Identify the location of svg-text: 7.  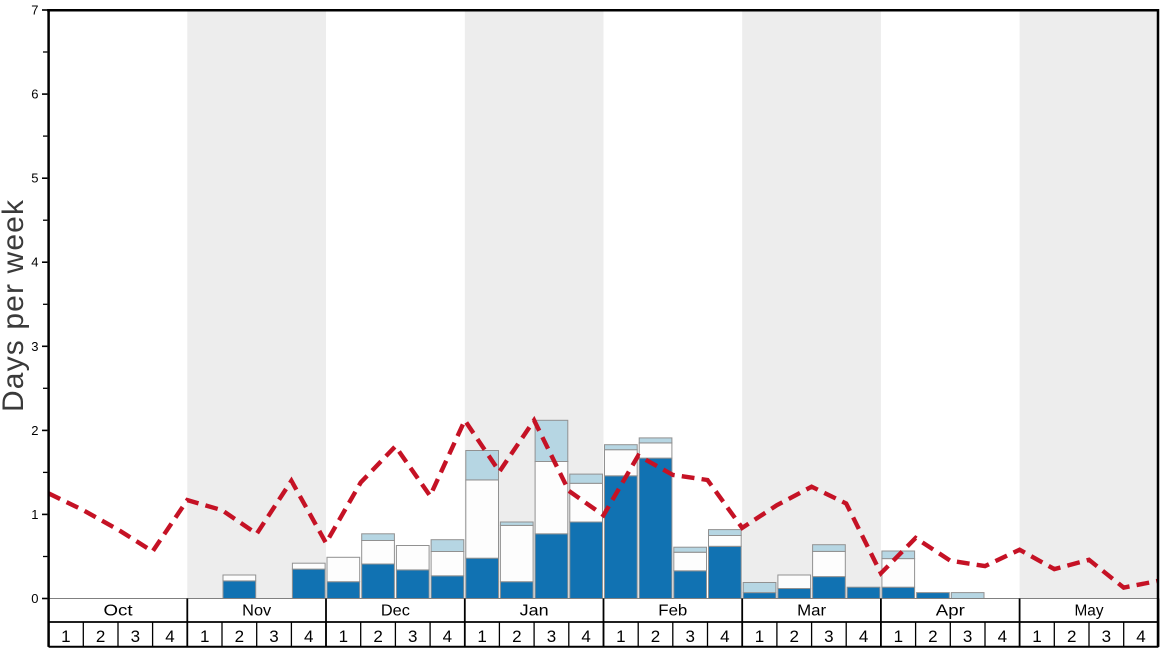
(34, 10).